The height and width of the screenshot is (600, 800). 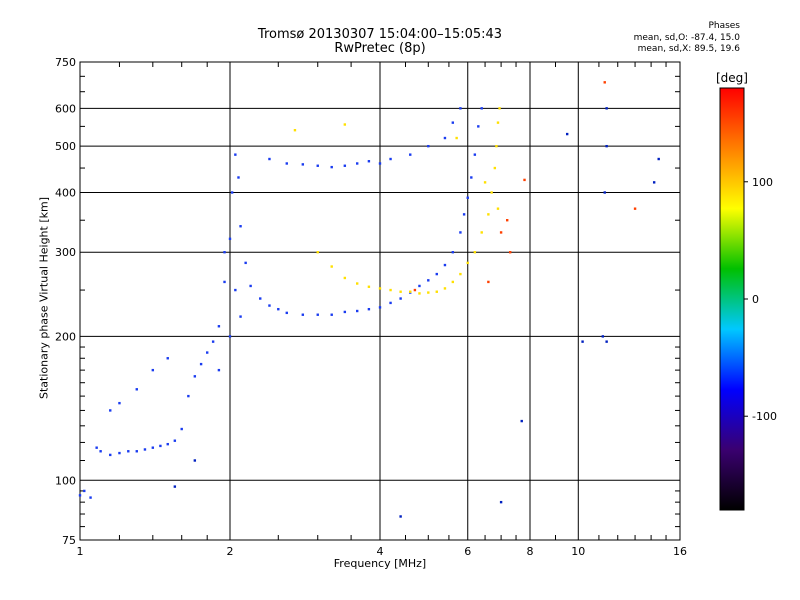 What do you see at coordinates (467, 551) in the screenshot?
I see `x-tick-label: 6` at bounding box center [467, 551].